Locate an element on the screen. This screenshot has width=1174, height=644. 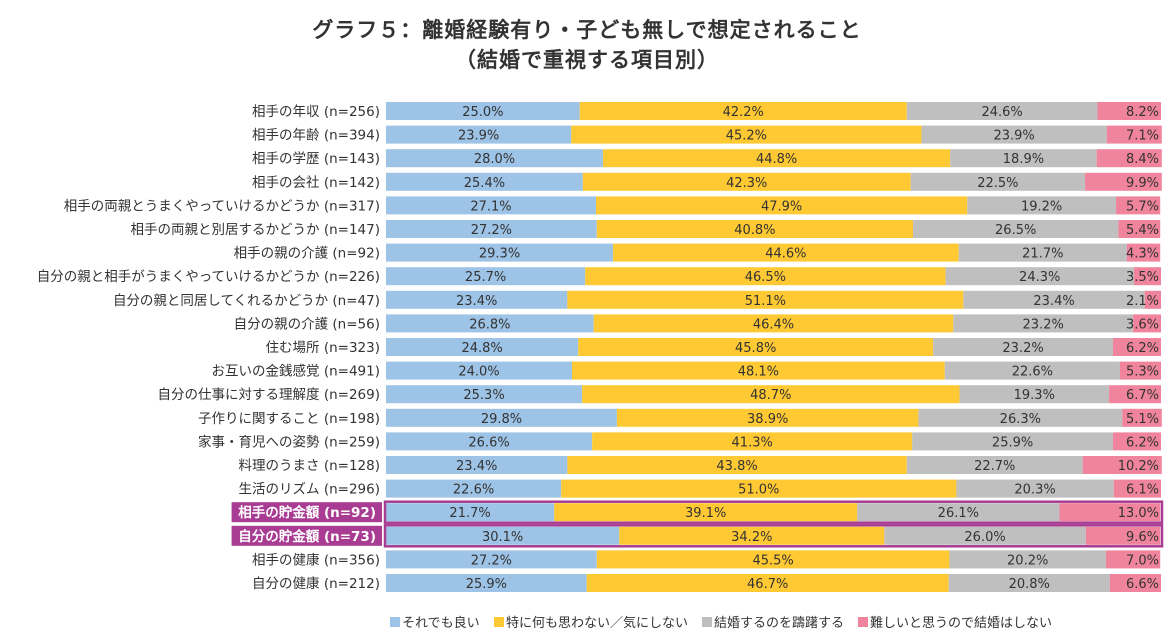
category-label: 相手の健康 (n=356) is located at coordinates (316, 559).